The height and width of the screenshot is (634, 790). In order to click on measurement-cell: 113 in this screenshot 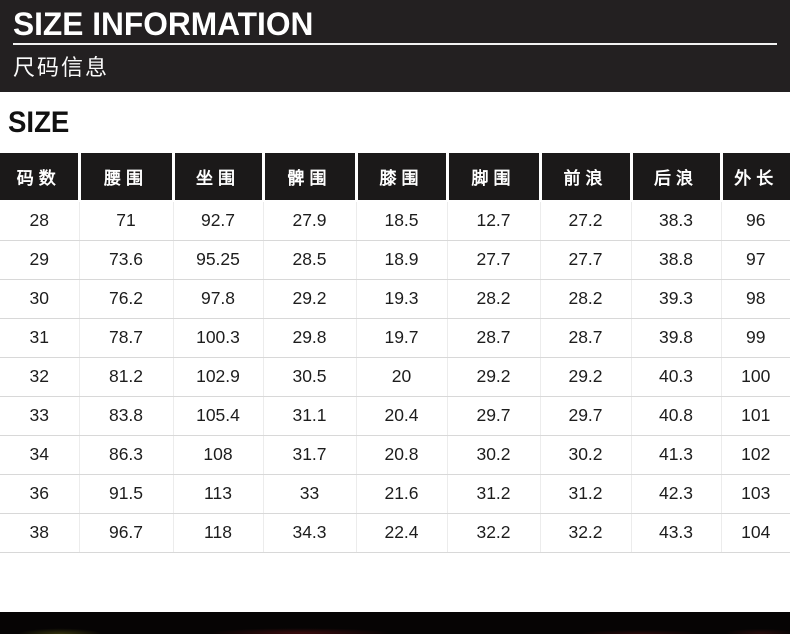, I will do `click(218, 494)`.